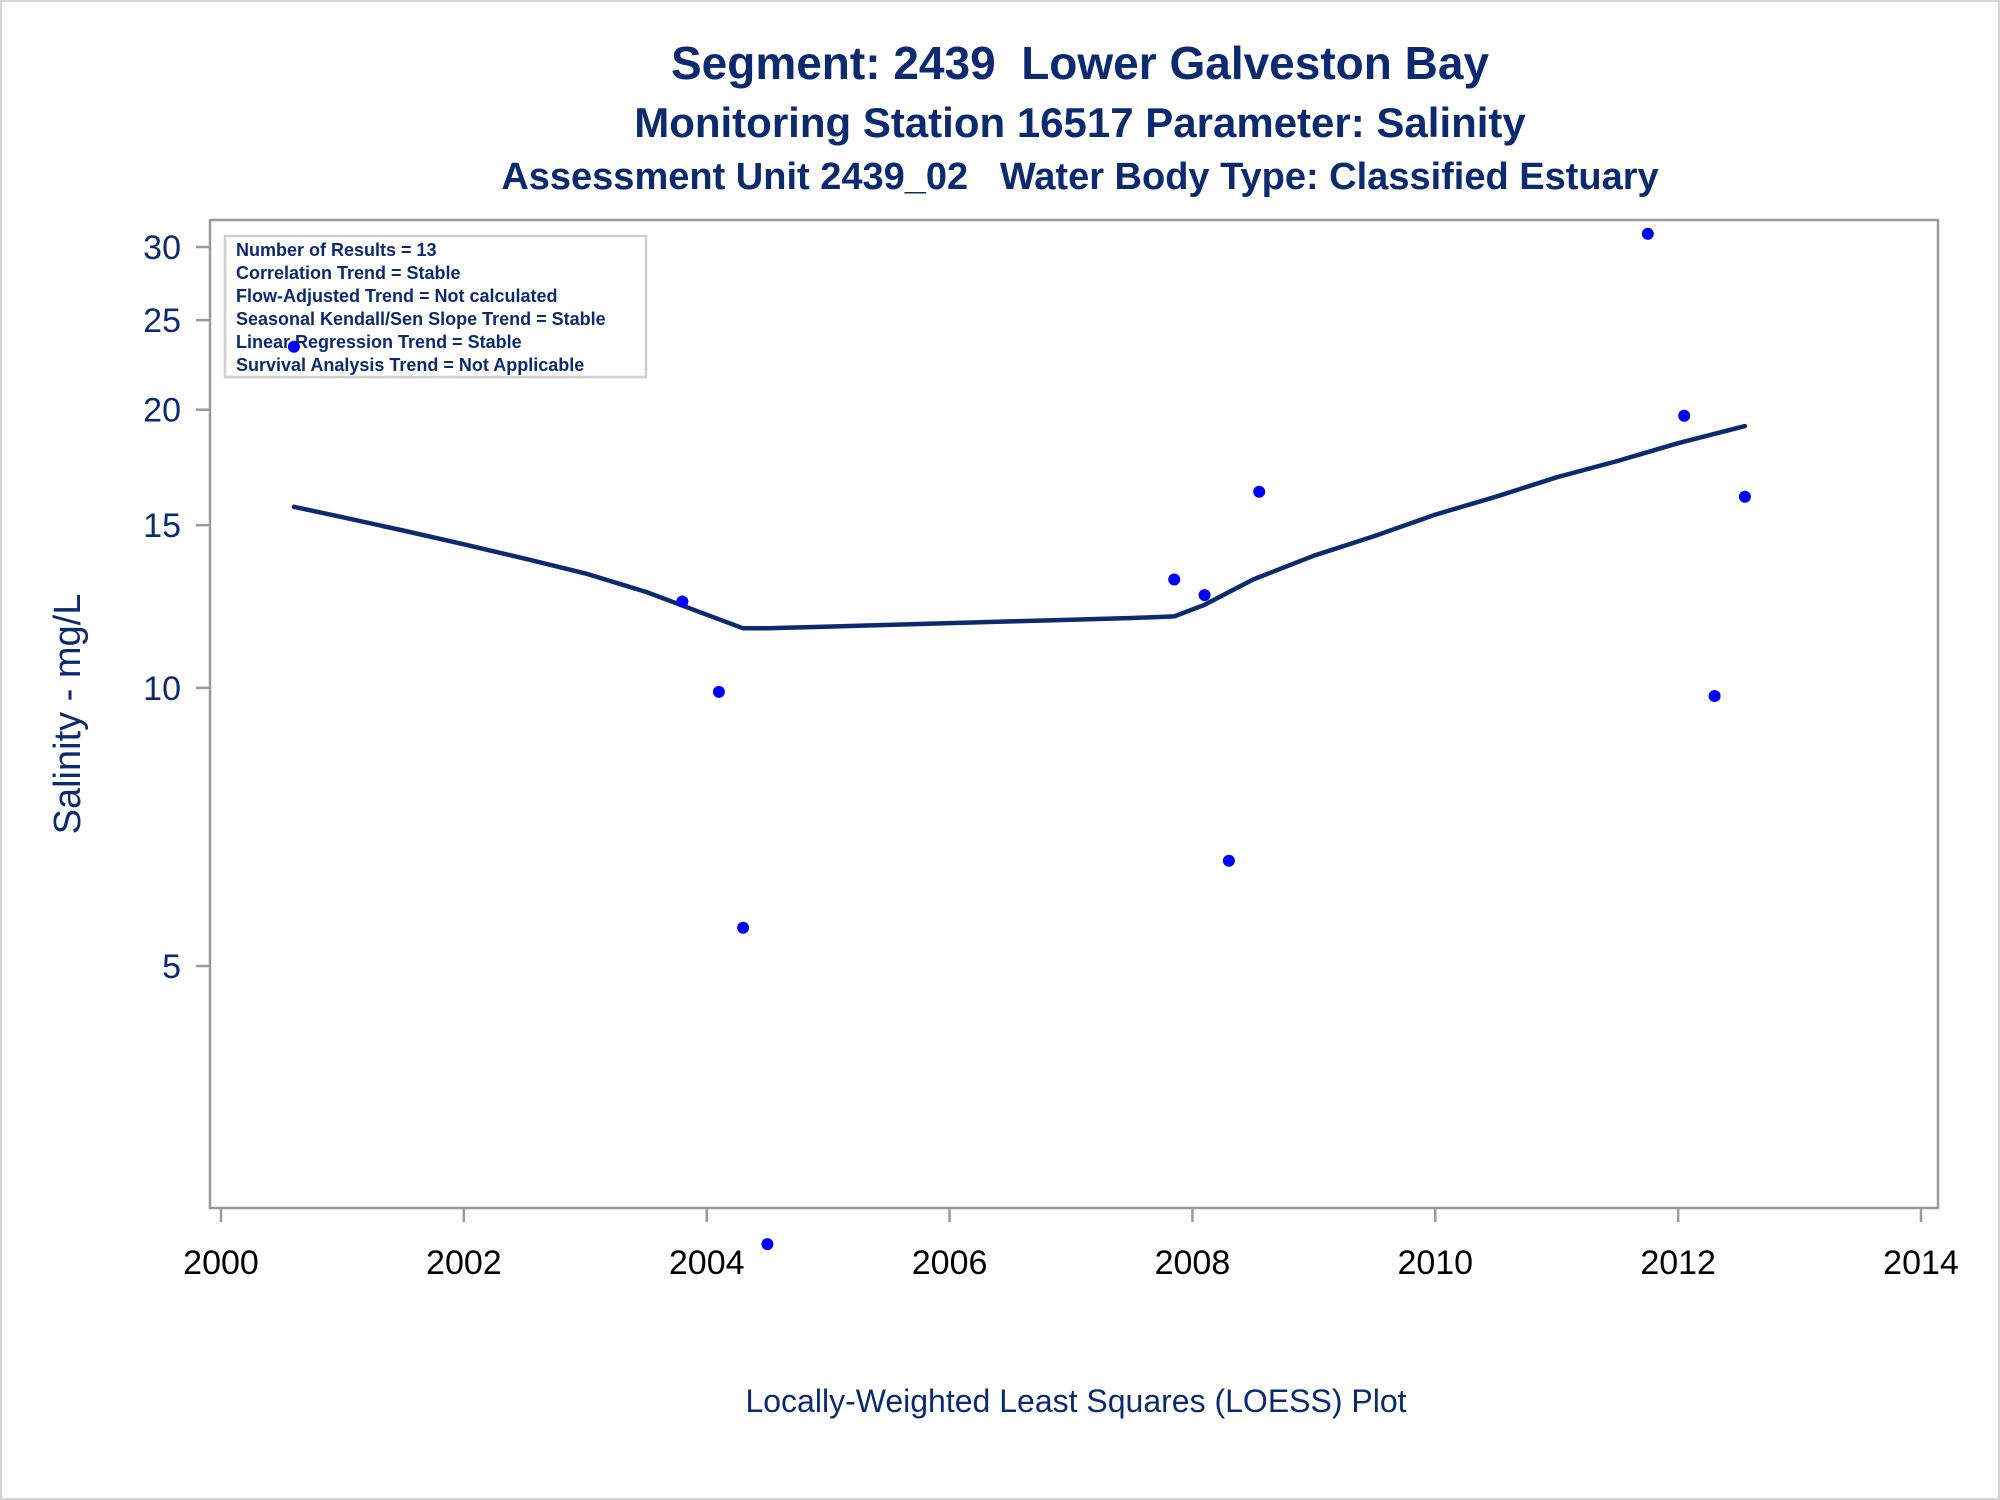  Describe the element at coordinates (176, 607) in the screenshot. I see `y-axis: 5 10 15 20 25 30` at that location.